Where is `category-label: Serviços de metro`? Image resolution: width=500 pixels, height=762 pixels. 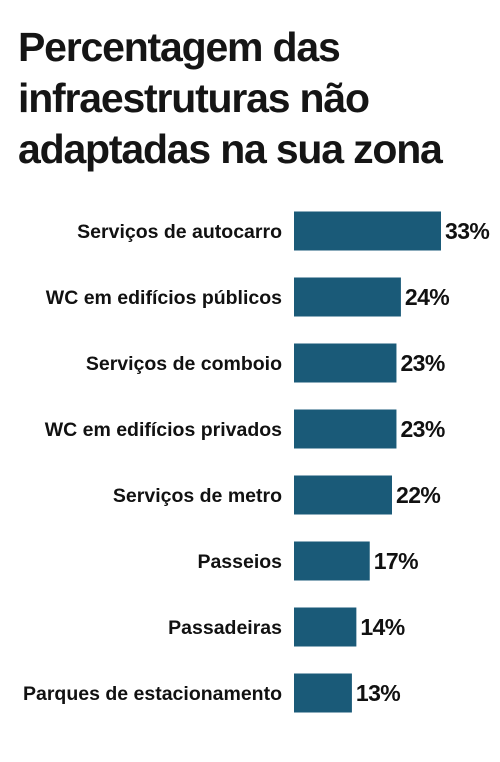
category-label: Serviços de metro is located at coordinates (197, 496).